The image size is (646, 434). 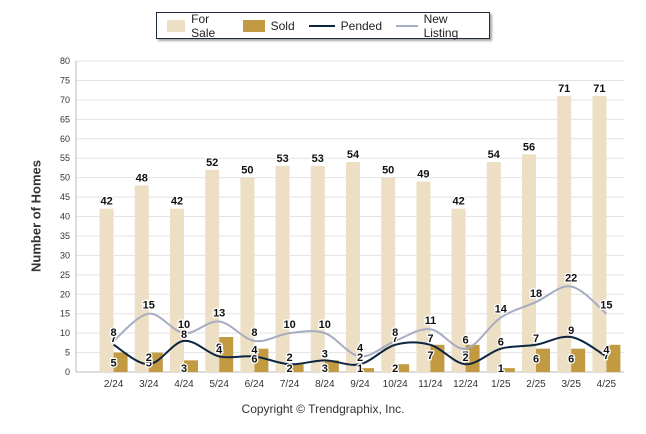 I want to click on y-tick-label: 10, so click(x=65, y=333).